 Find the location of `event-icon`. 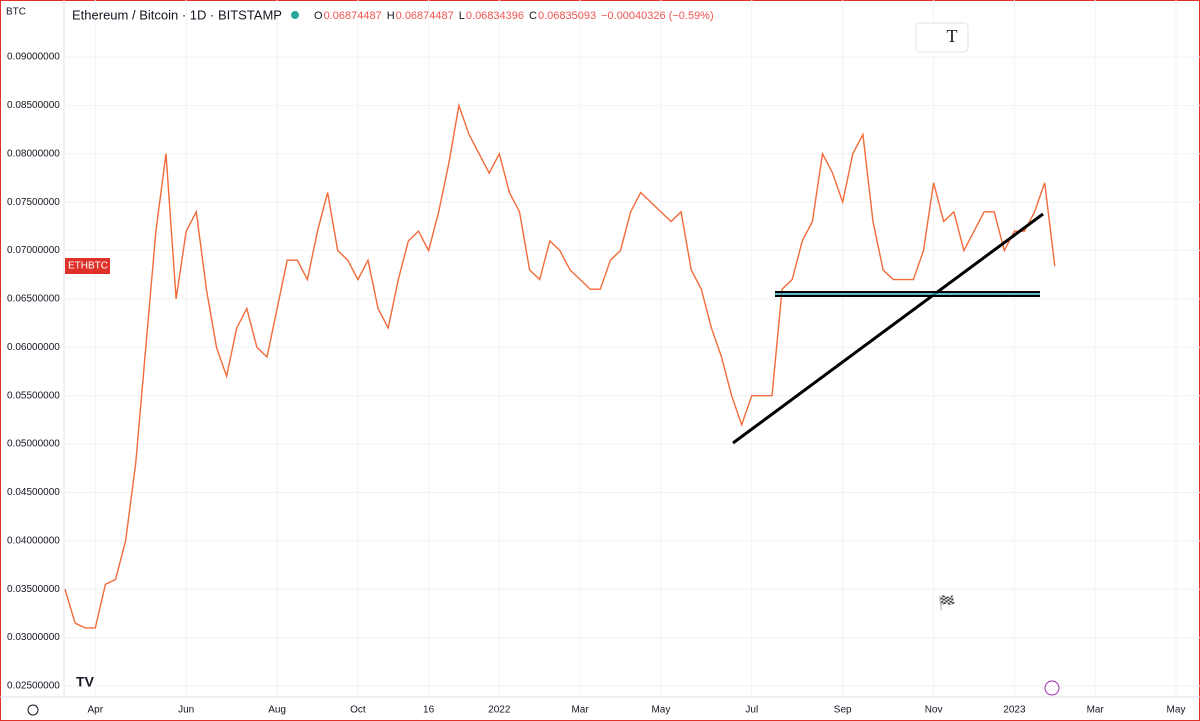

event-icon is located at coordinates (1052, 688).